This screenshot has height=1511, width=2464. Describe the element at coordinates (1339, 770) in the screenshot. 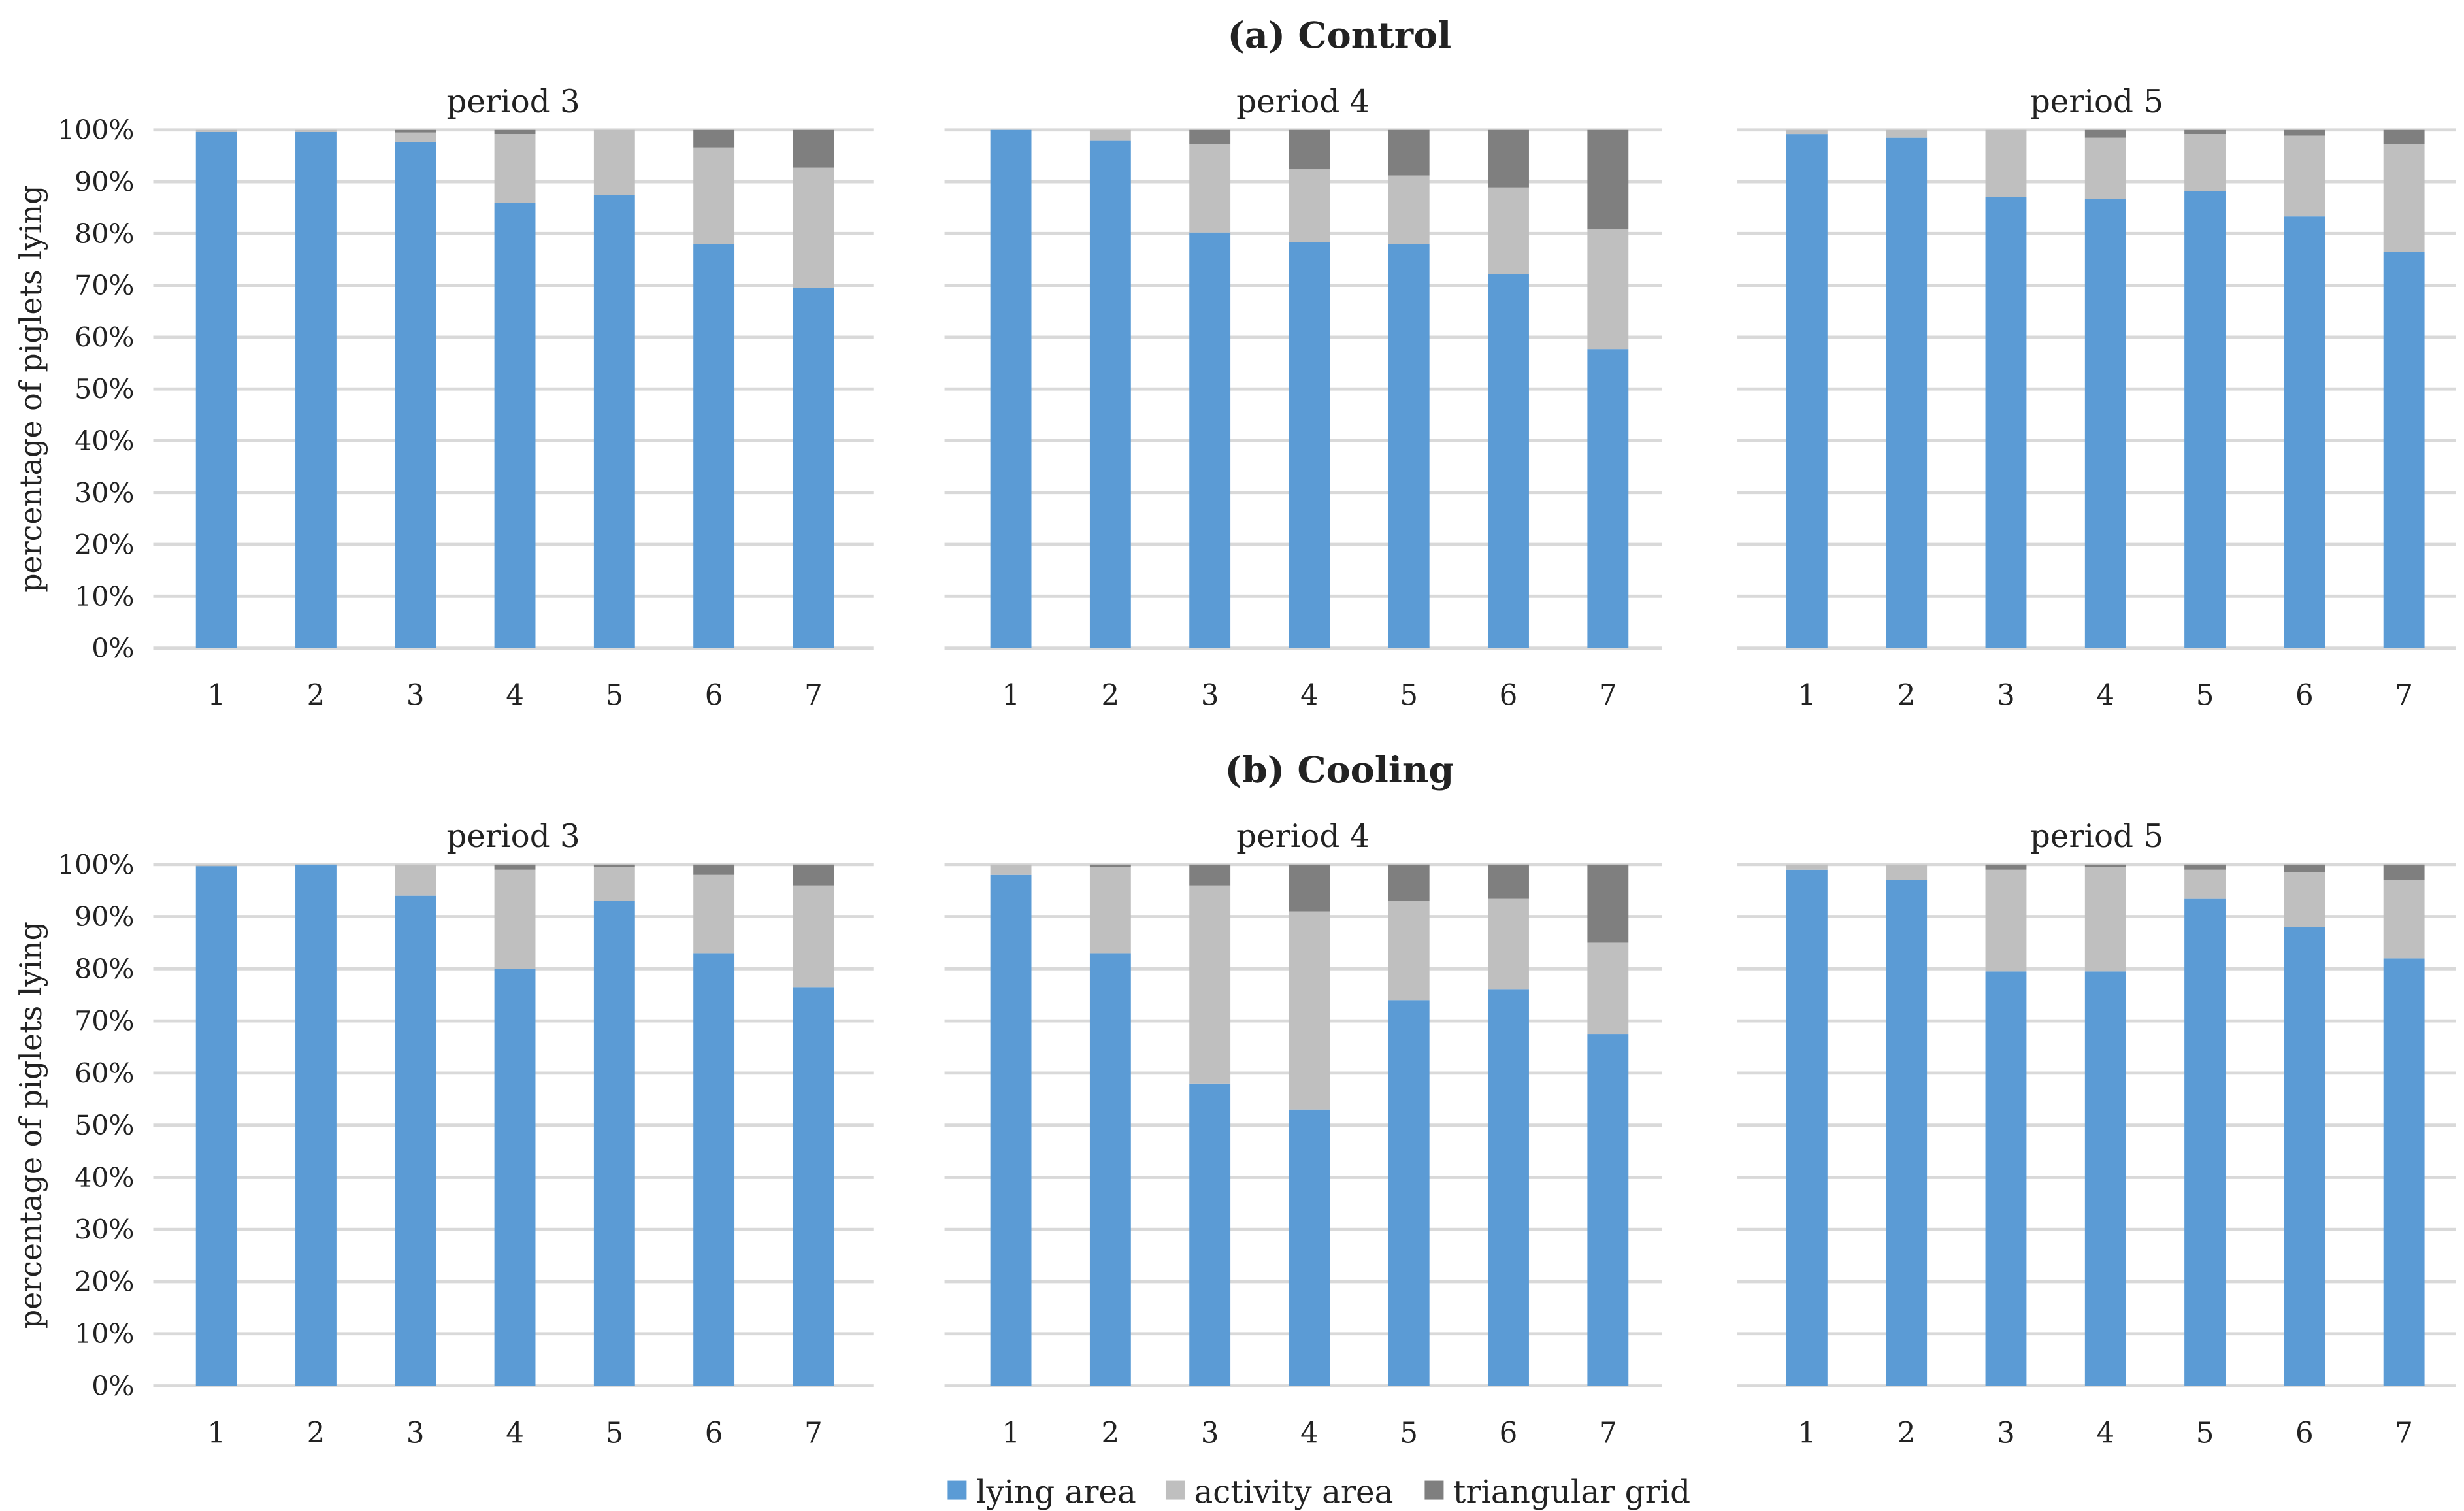

I see `group-title: (b) Cooling` at that location.